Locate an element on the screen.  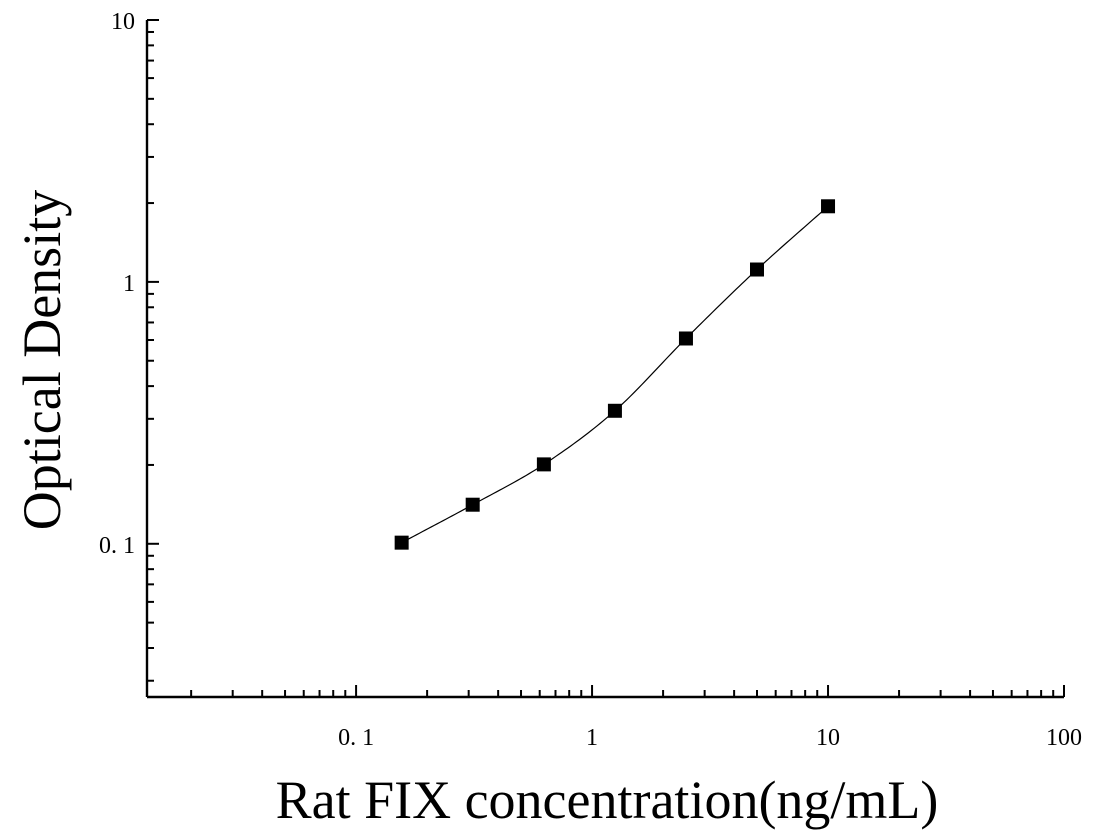
y-tick-label: 1 is located at coordinates (129, 284).